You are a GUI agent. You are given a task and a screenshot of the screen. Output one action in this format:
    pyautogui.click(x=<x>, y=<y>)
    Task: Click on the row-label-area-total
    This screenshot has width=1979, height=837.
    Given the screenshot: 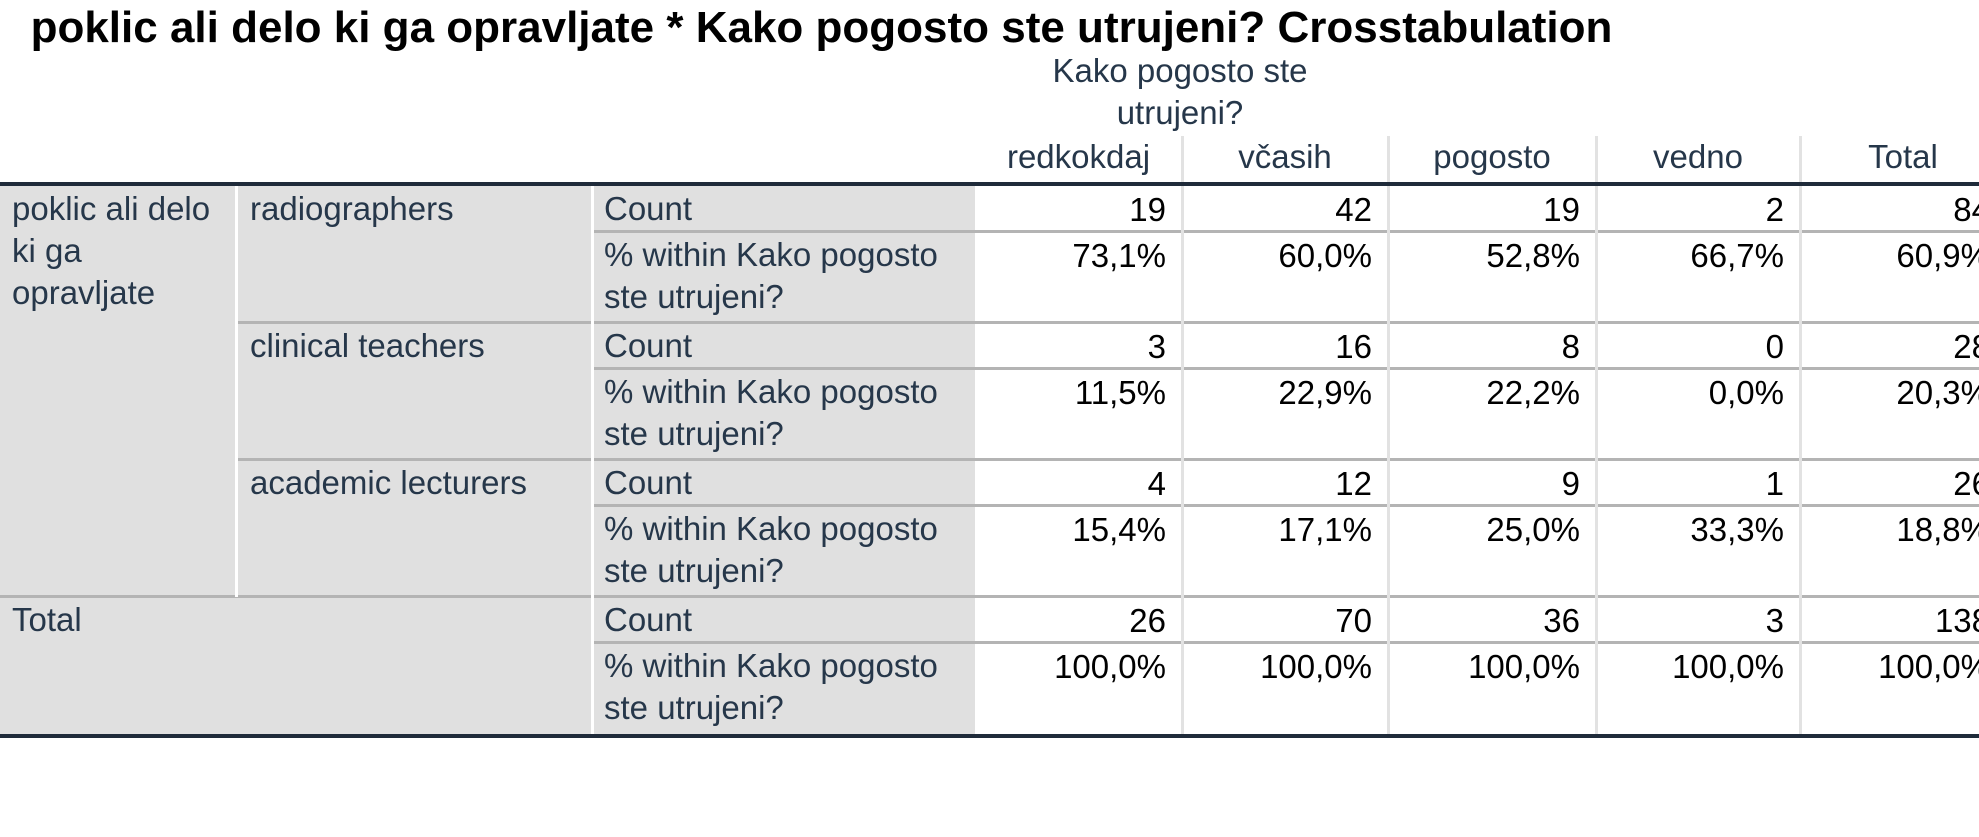 What is the action you would take?
    pyautogui.click(x=296, y=665)
    